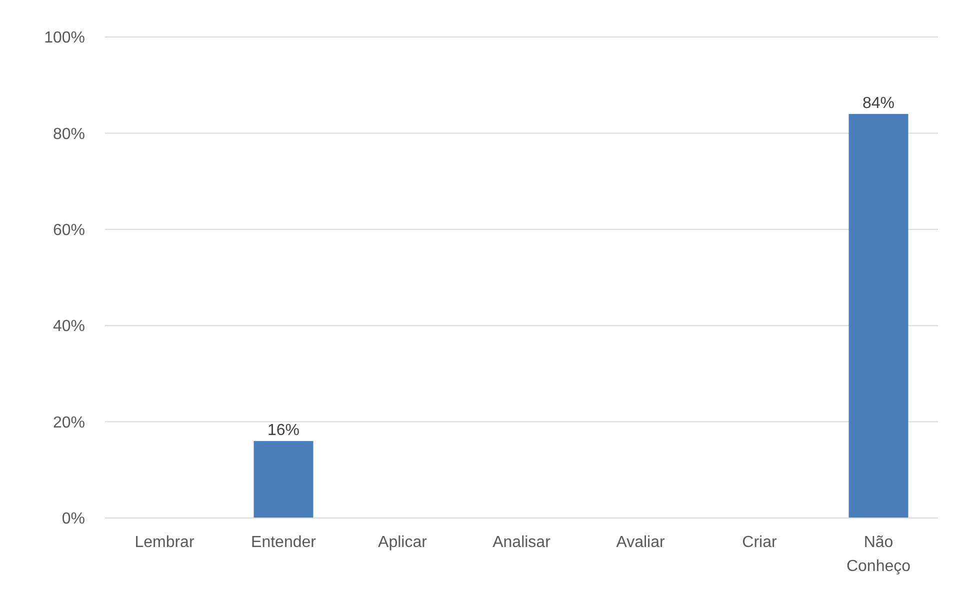 The width and height of the screenshot is (956, 608). I want to click on x-tick-label: Avaliar, so click(641, 542).